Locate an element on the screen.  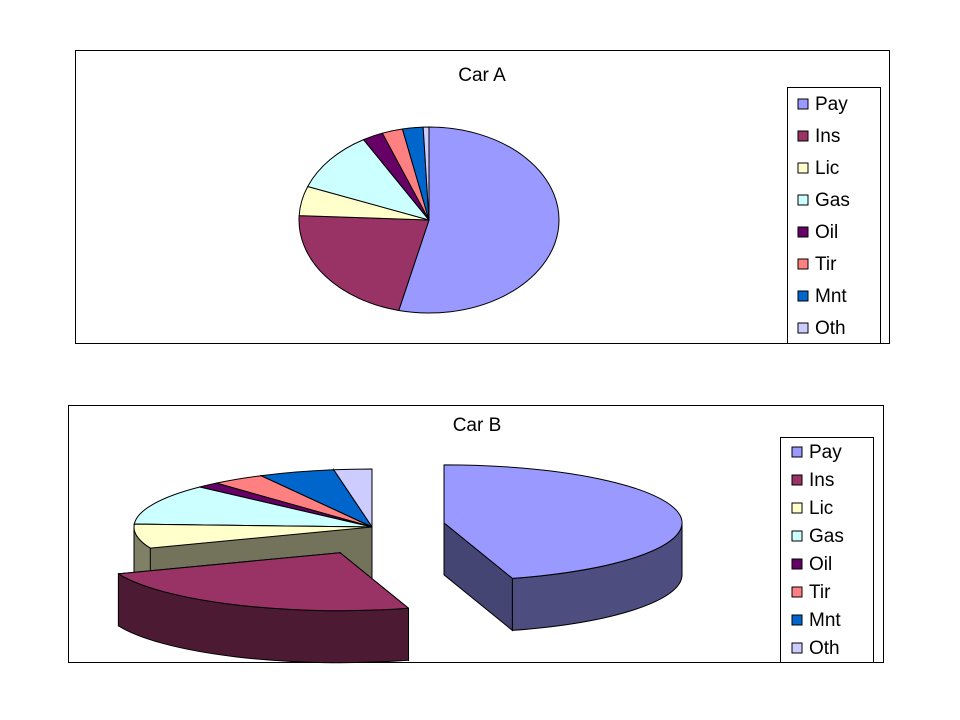
chart-a-slice-pay is located at coordinates (479, 220).